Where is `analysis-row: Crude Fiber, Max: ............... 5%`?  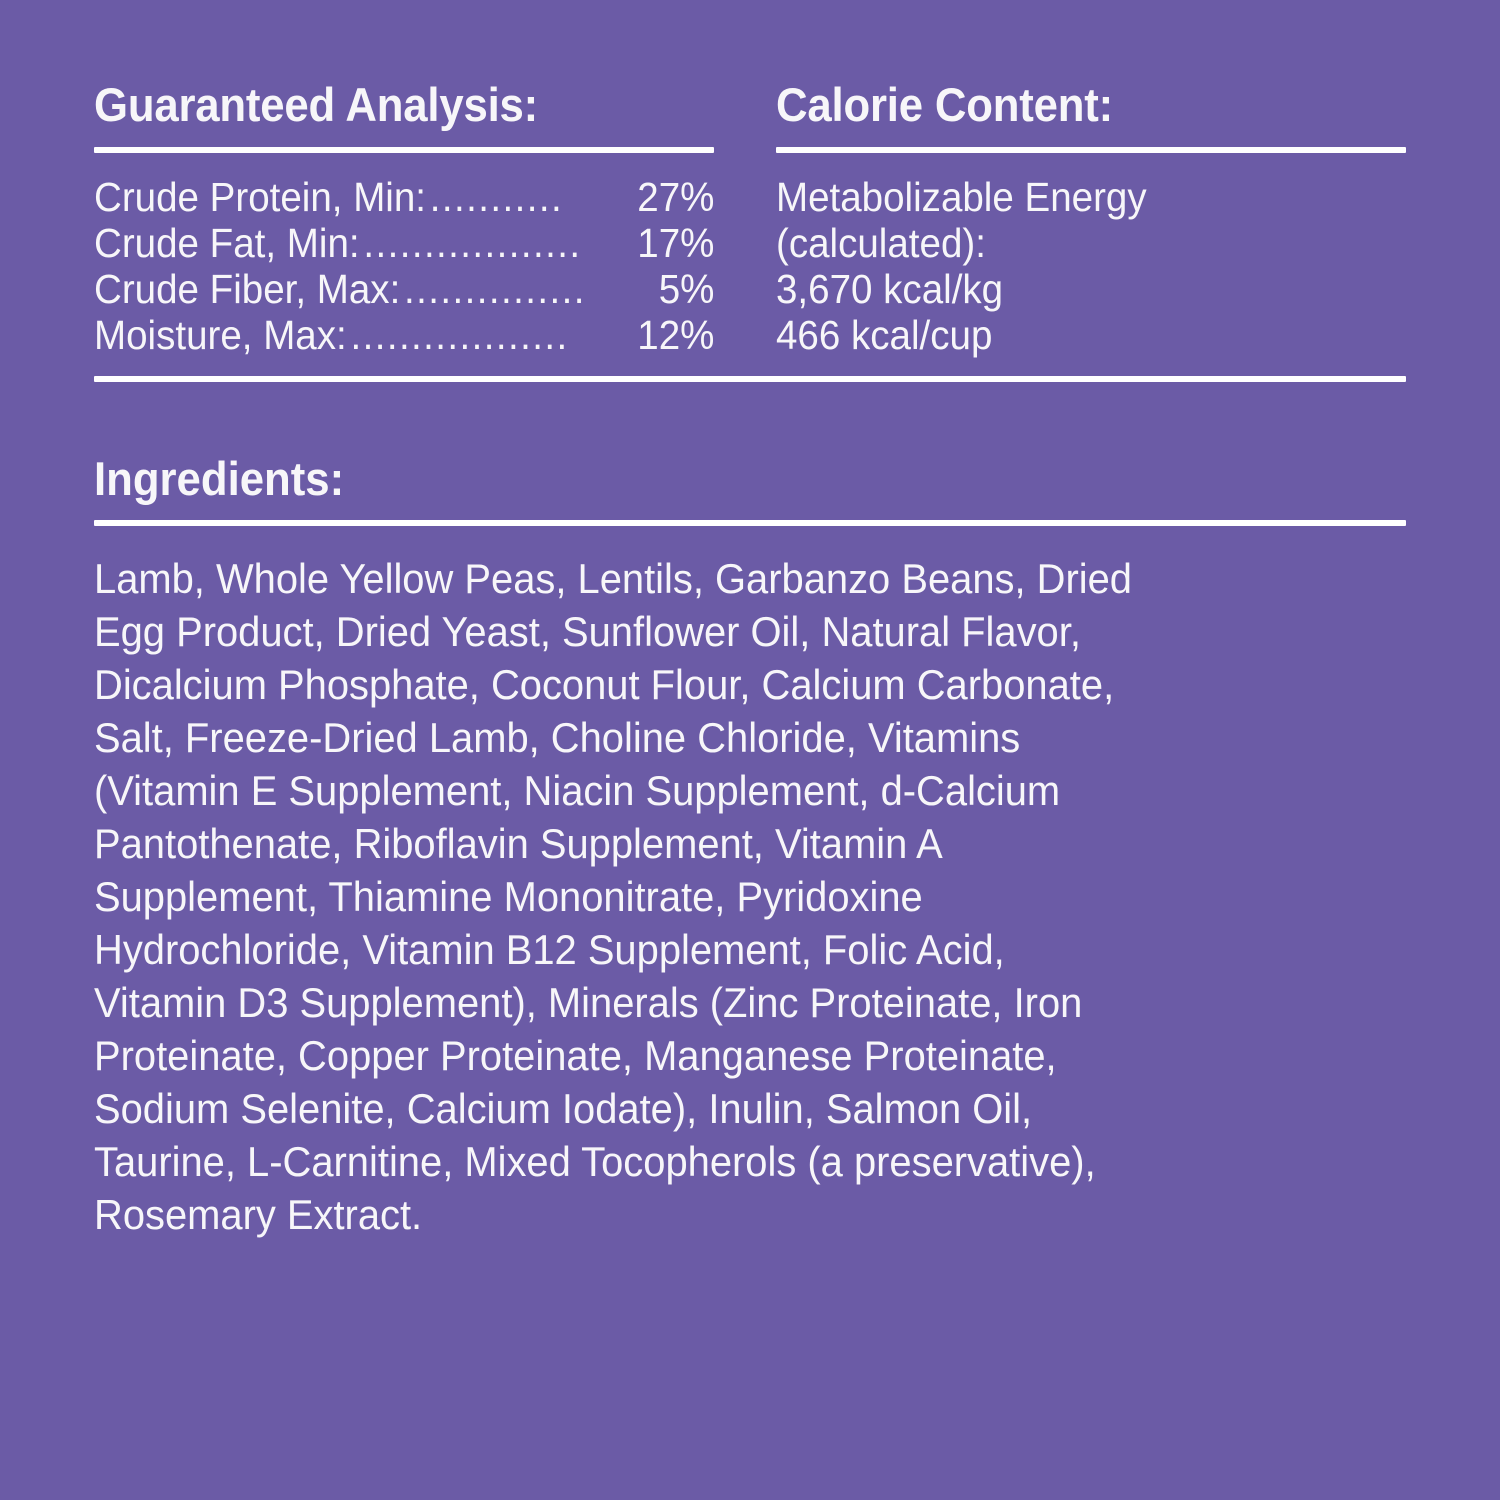
analysis-row: Crude Fiber, Max: ............... 5% is located at coordinates (404, 289).